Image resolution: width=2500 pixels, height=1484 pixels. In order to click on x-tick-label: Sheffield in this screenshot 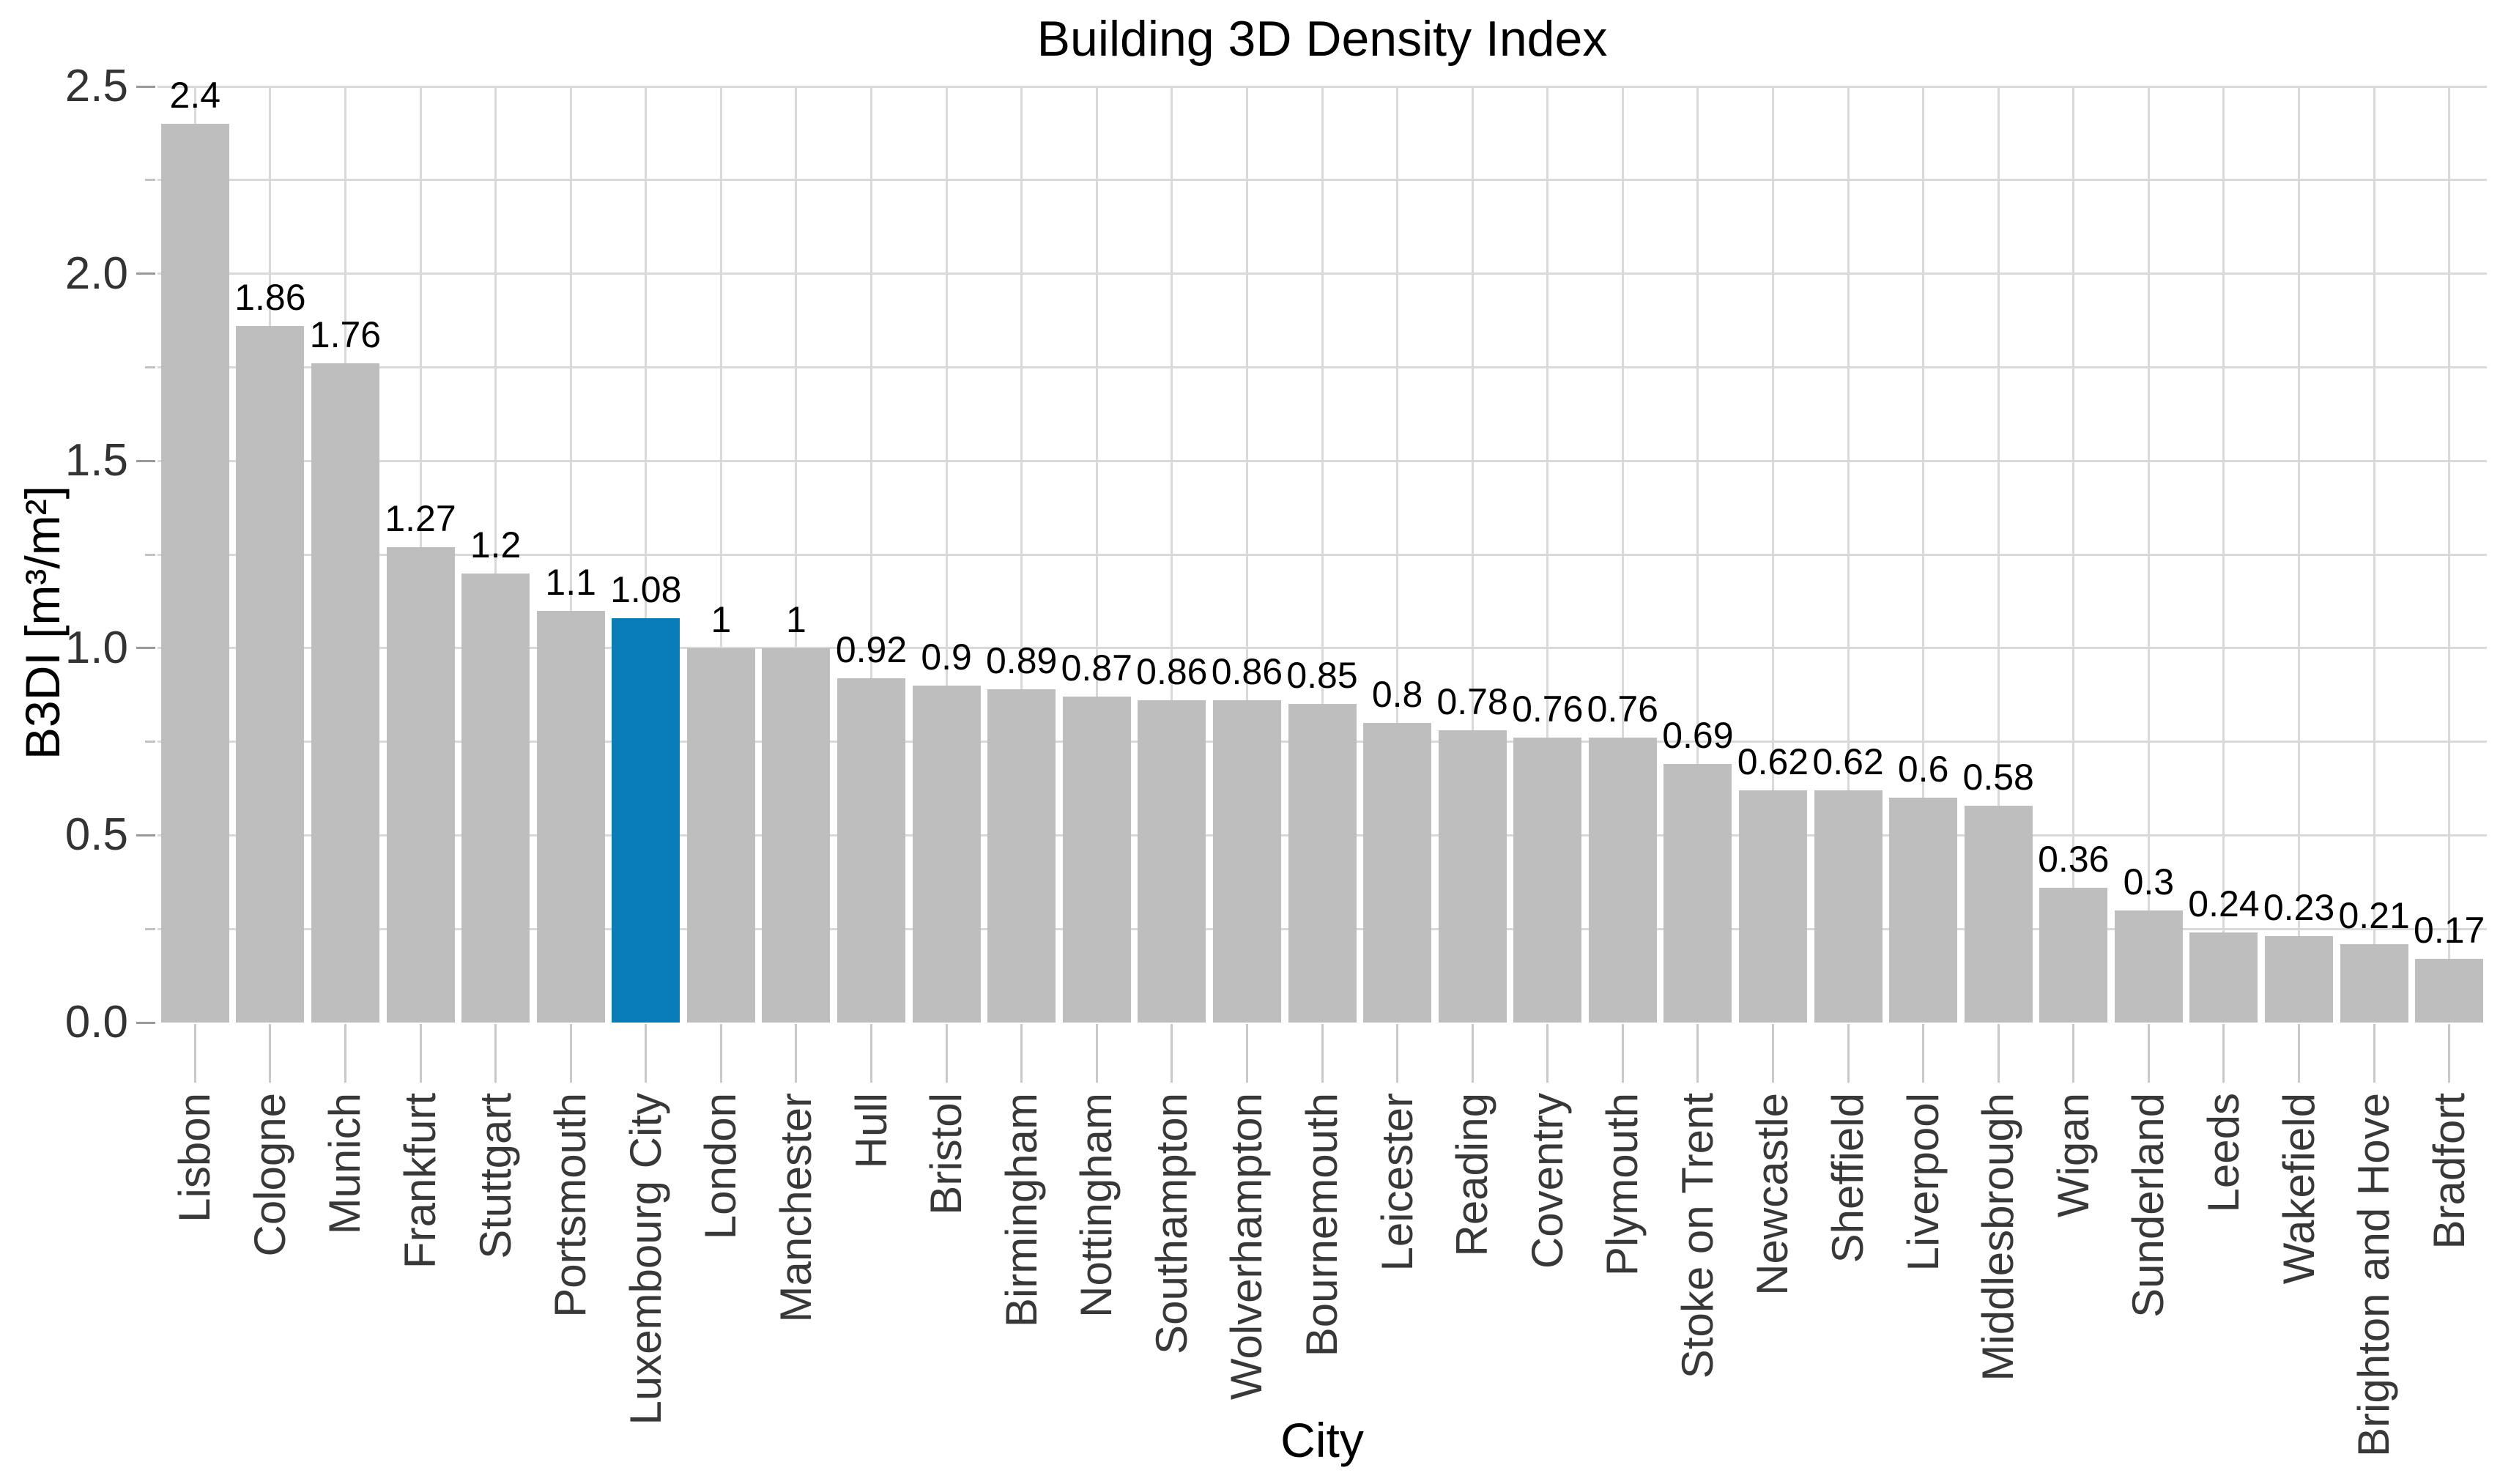, I will do `click(1848, 1178)`.